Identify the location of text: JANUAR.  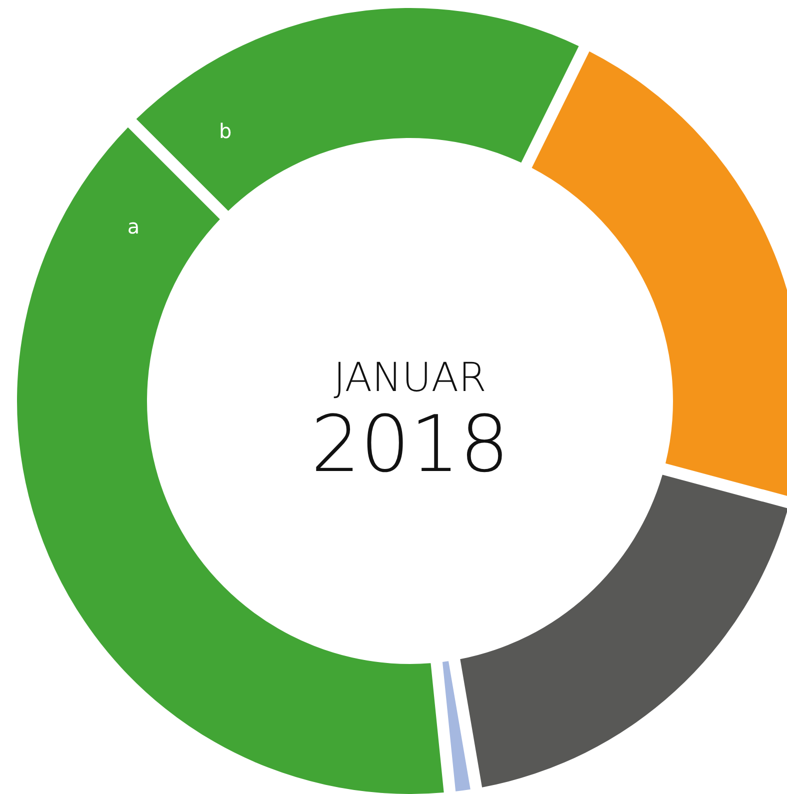
(410, 378).